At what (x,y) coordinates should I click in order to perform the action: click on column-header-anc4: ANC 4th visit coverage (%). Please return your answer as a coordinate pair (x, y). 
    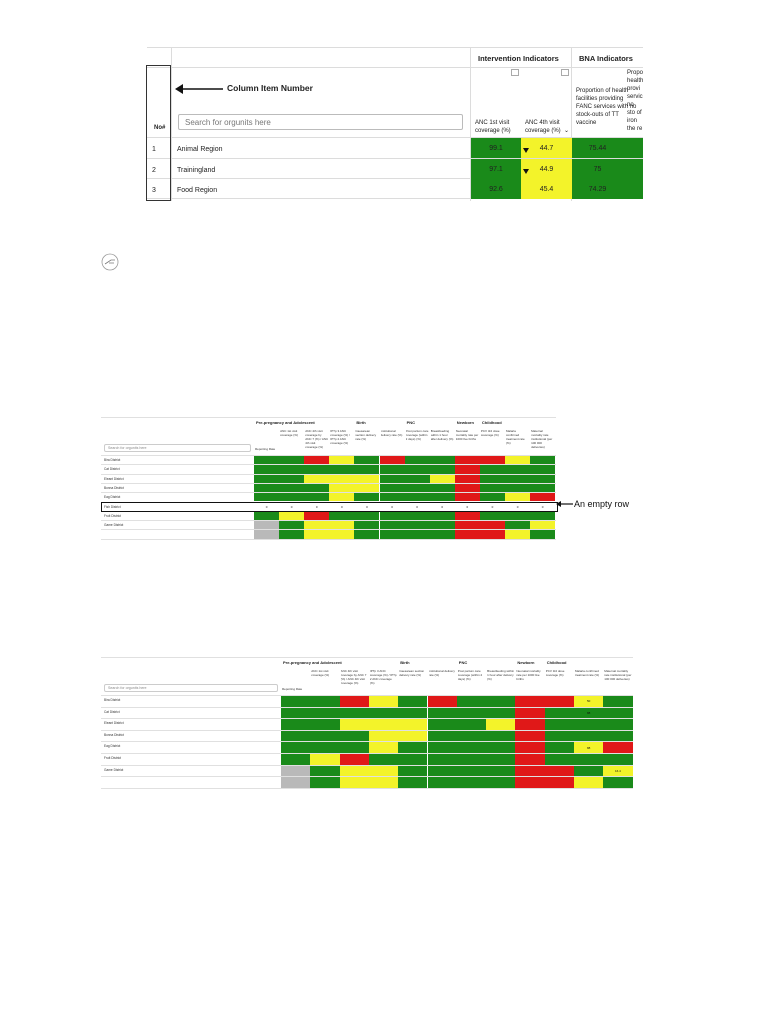
    Looking at the image, I should click on (543, 127).